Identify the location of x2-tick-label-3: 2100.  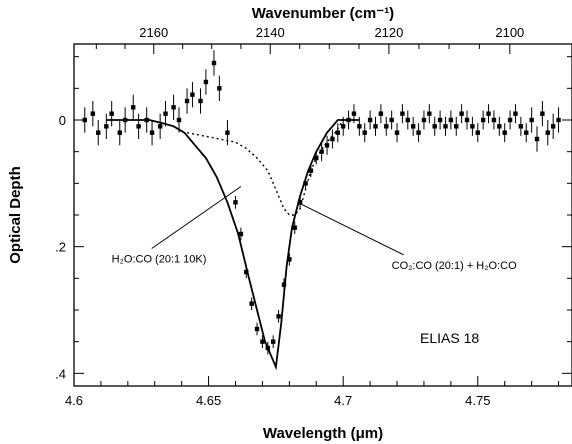
(509, 32).